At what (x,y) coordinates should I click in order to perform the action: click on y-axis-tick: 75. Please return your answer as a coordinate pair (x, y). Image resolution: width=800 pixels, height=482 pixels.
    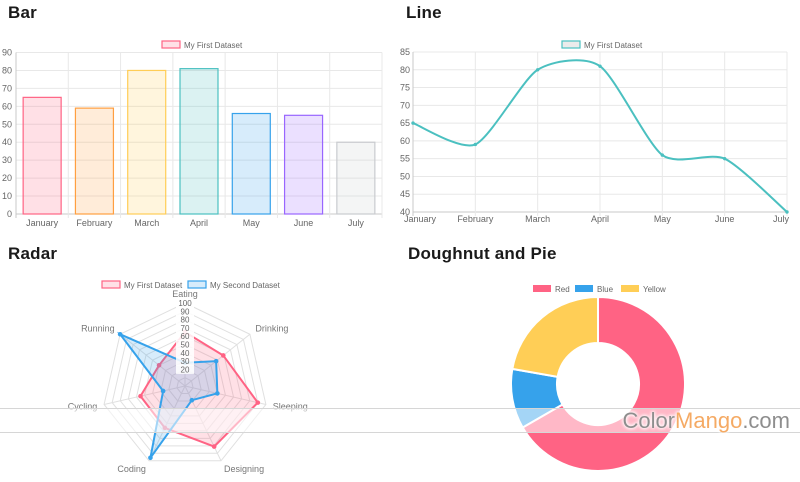
    Looking at the image, I should click on (405, 88).